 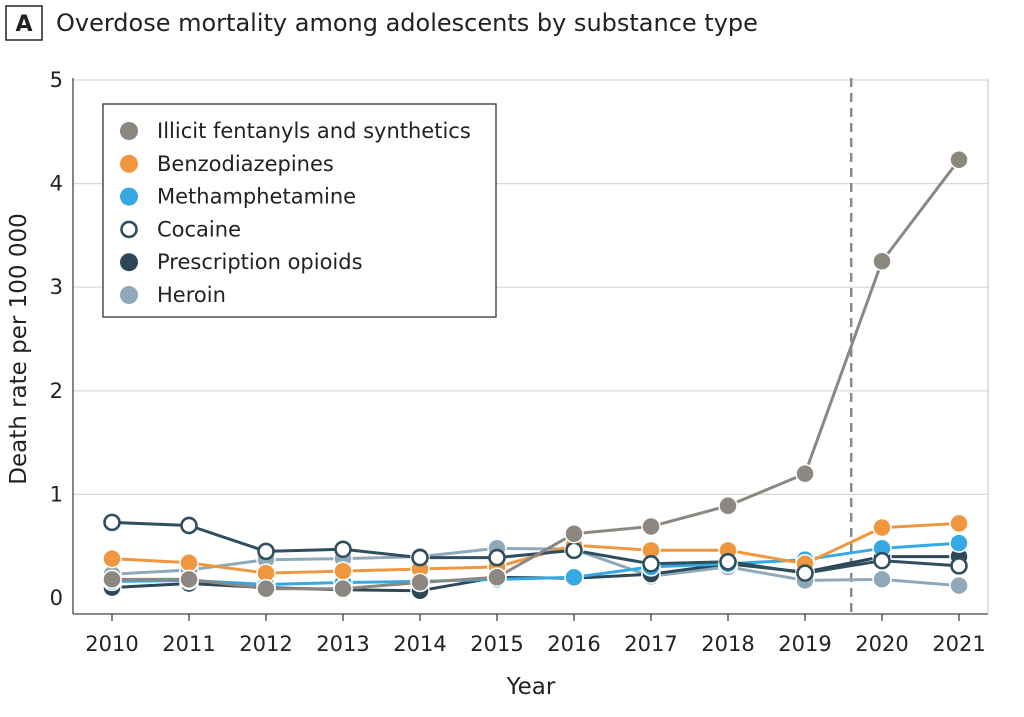 What do you see at coordinates (314, 131) in the screenshot?
I see `legend-label: Illicit fentanyls and synthetics` at bounding box center [314, 131].